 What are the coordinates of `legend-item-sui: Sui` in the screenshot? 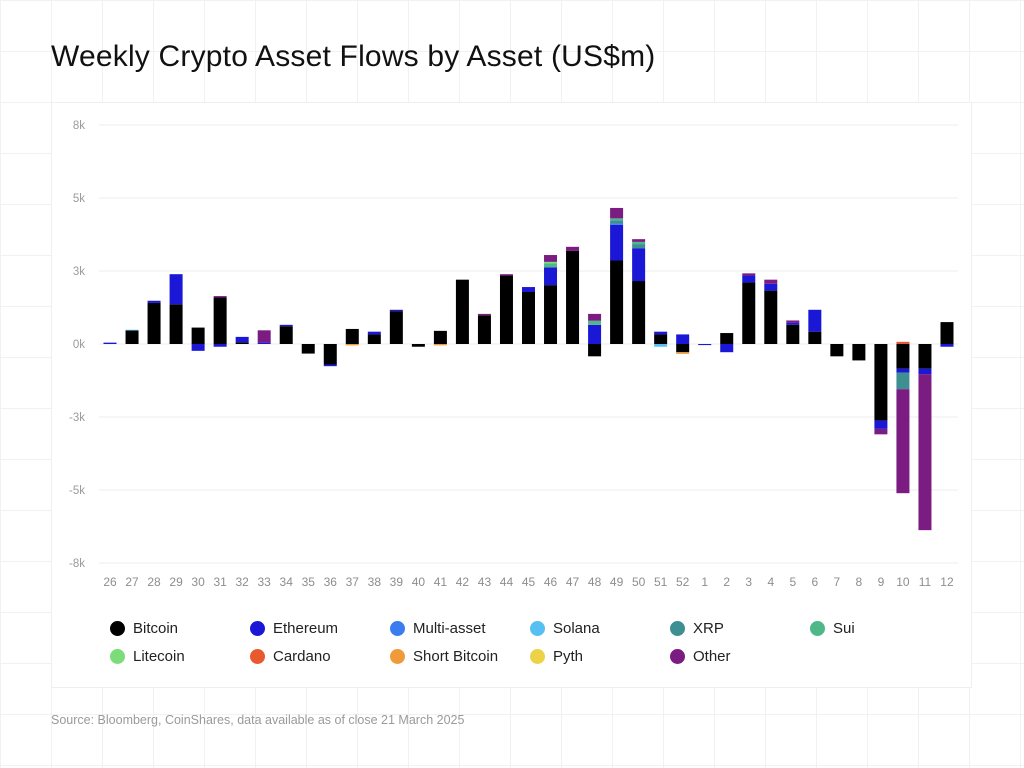 It's located at (880, 628).